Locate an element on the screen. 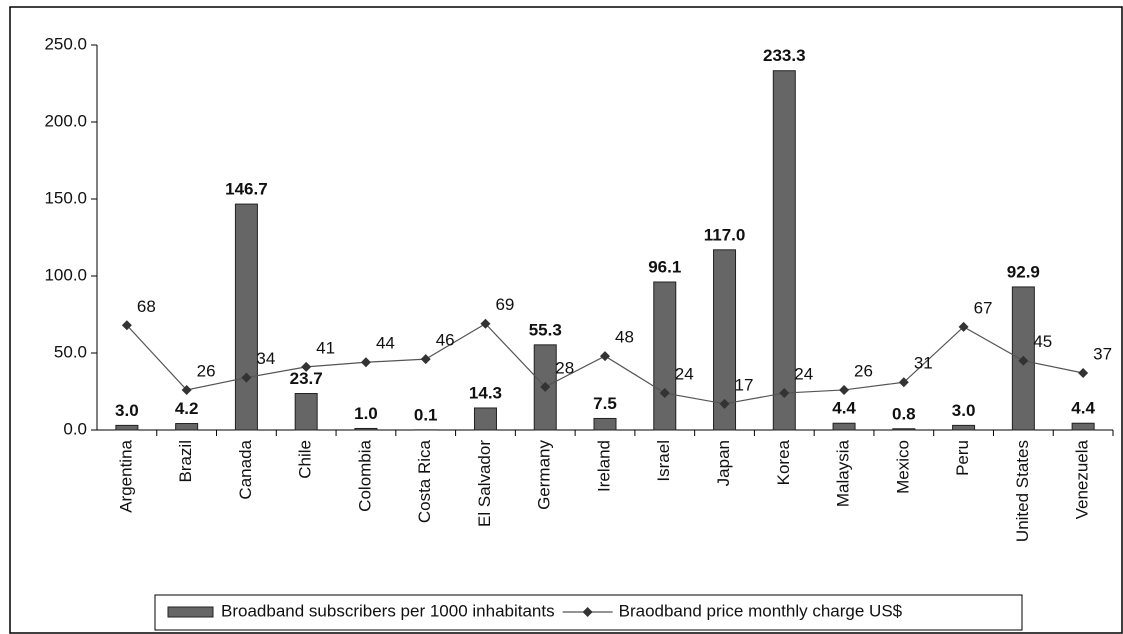 The width and height of the screenshot is (1123, 634). bar-value-label: 146.7 is located at coordinates (246, 189).